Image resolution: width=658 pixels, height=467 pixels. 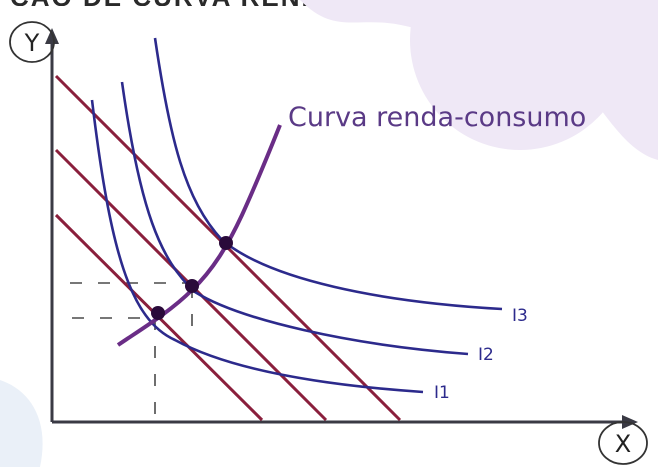 What do you see at coordinates (21, 423) in the screenshot?
I see `background-blob-bottom` at bounding box center [21, 423].